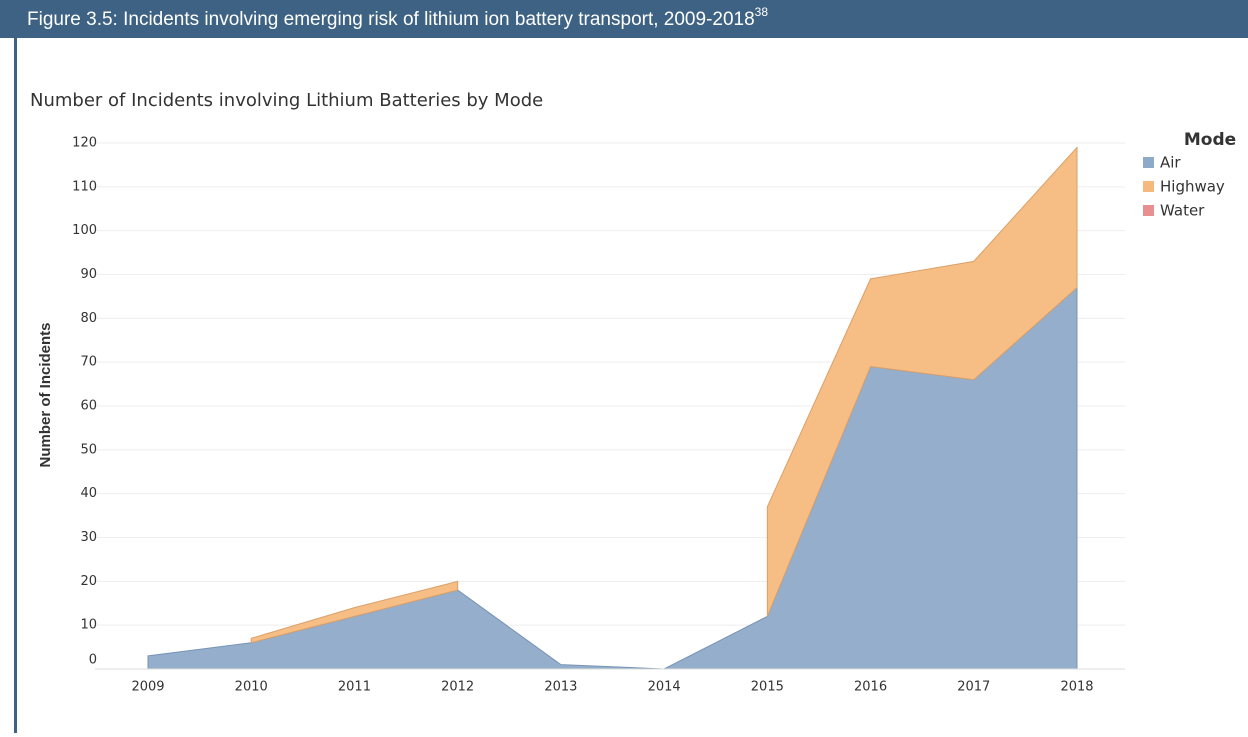 The width and height of the screenshot is (1248, 737). Describe the element at coordinates (251, 687) in the screenshot. I see `x-tick-label: 2010` at that location.